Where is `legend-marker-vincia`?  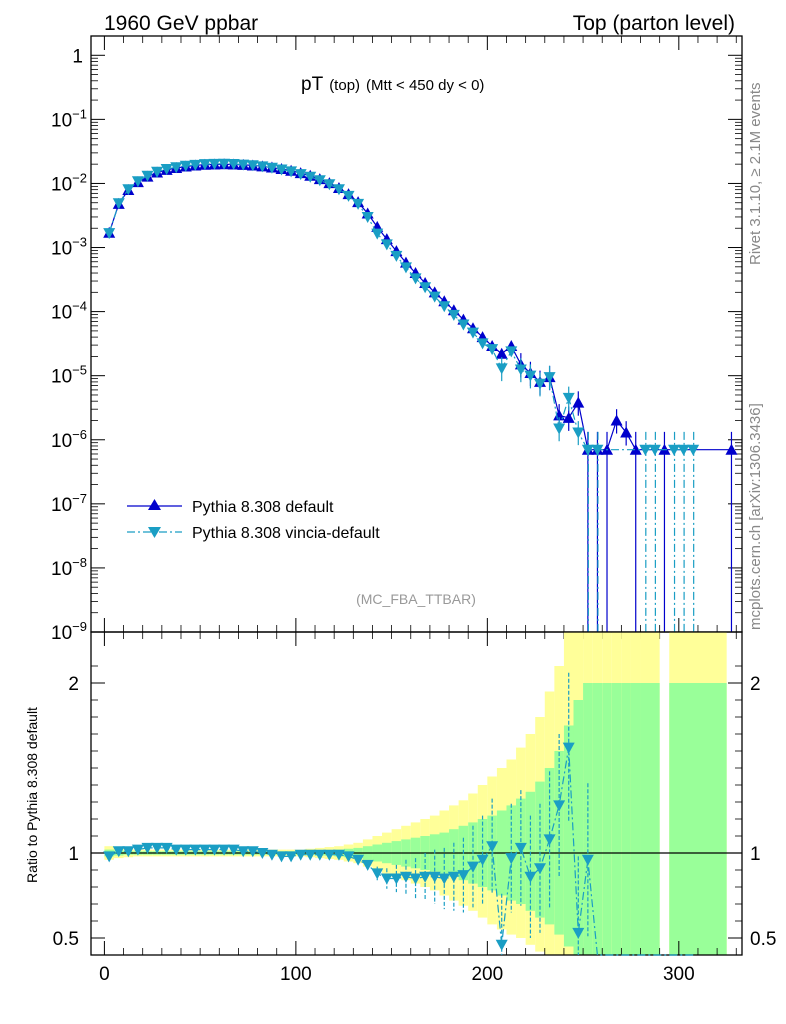 legend-marker-vincia is located at coordinates (154, 532).